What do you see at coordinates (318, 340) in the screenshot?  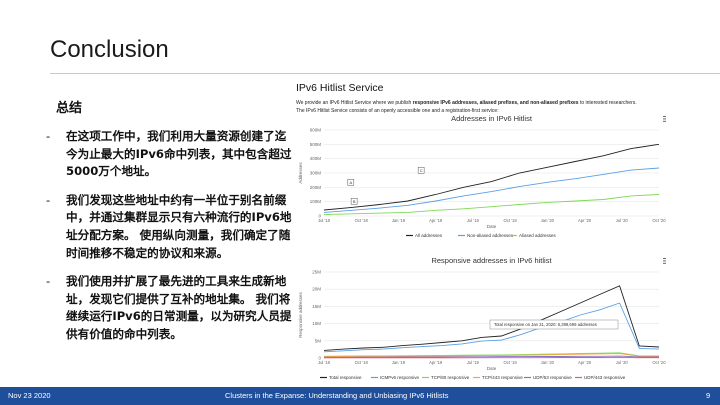 I see `y-tick-label: 5M` at bounding box center [318, 340].